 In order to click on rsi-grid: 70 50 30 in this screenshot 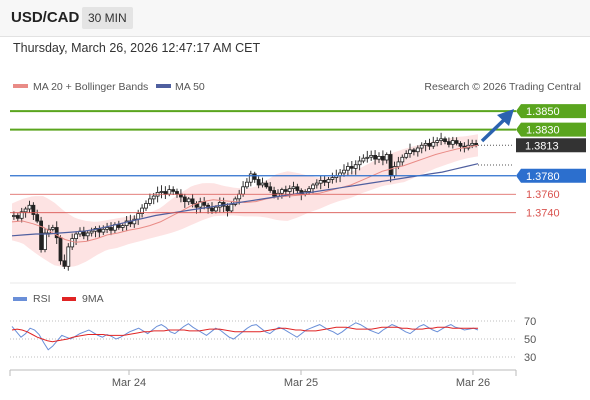, I will do `click(273, 340)`.